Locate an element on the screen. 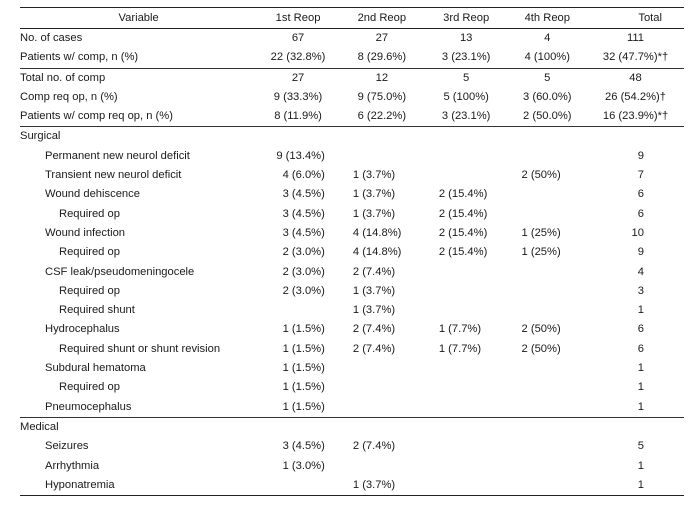  row-label: Permanent new neurol deficit is located at coordinates (117, 155).